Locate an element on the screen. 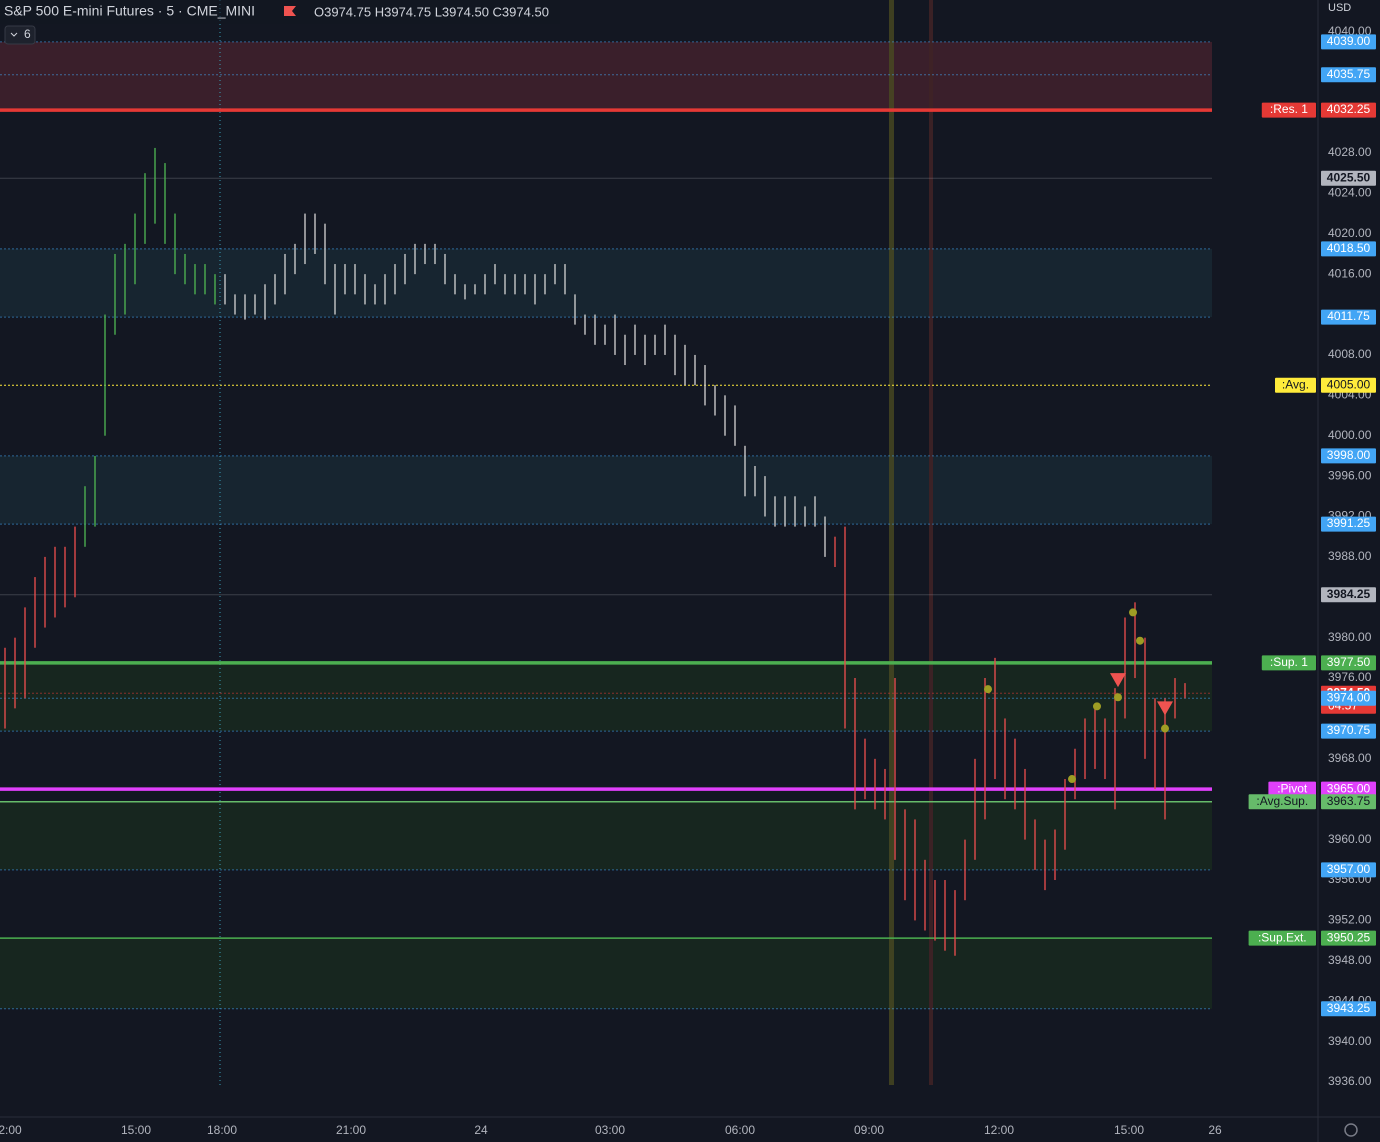  price-badge-label: 4018.50 is located at coordinates (1349, 248).